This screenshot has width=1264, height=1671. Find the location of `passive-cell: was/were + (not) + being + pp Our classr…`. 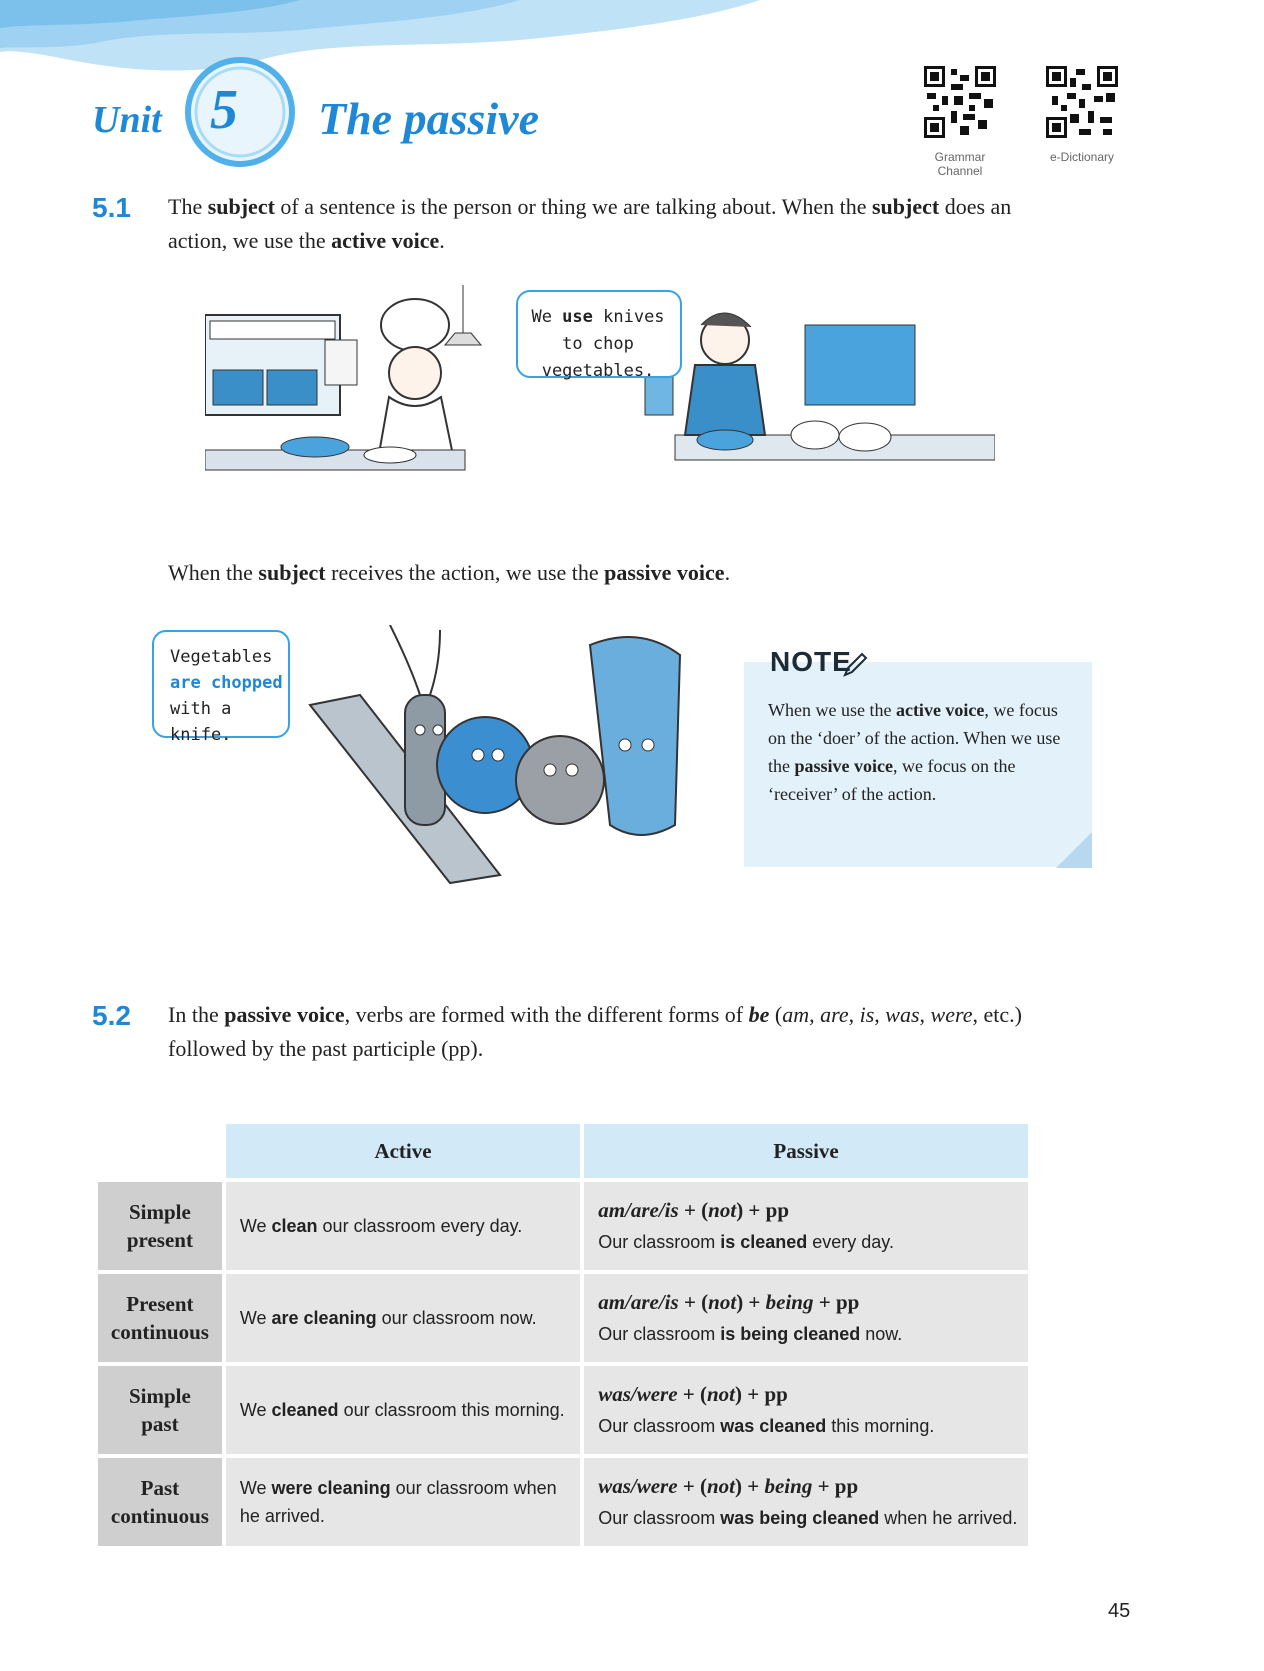

passive-cell: was/were + (not) + being + pp Our classr… is located at coordinates (806, 1502).